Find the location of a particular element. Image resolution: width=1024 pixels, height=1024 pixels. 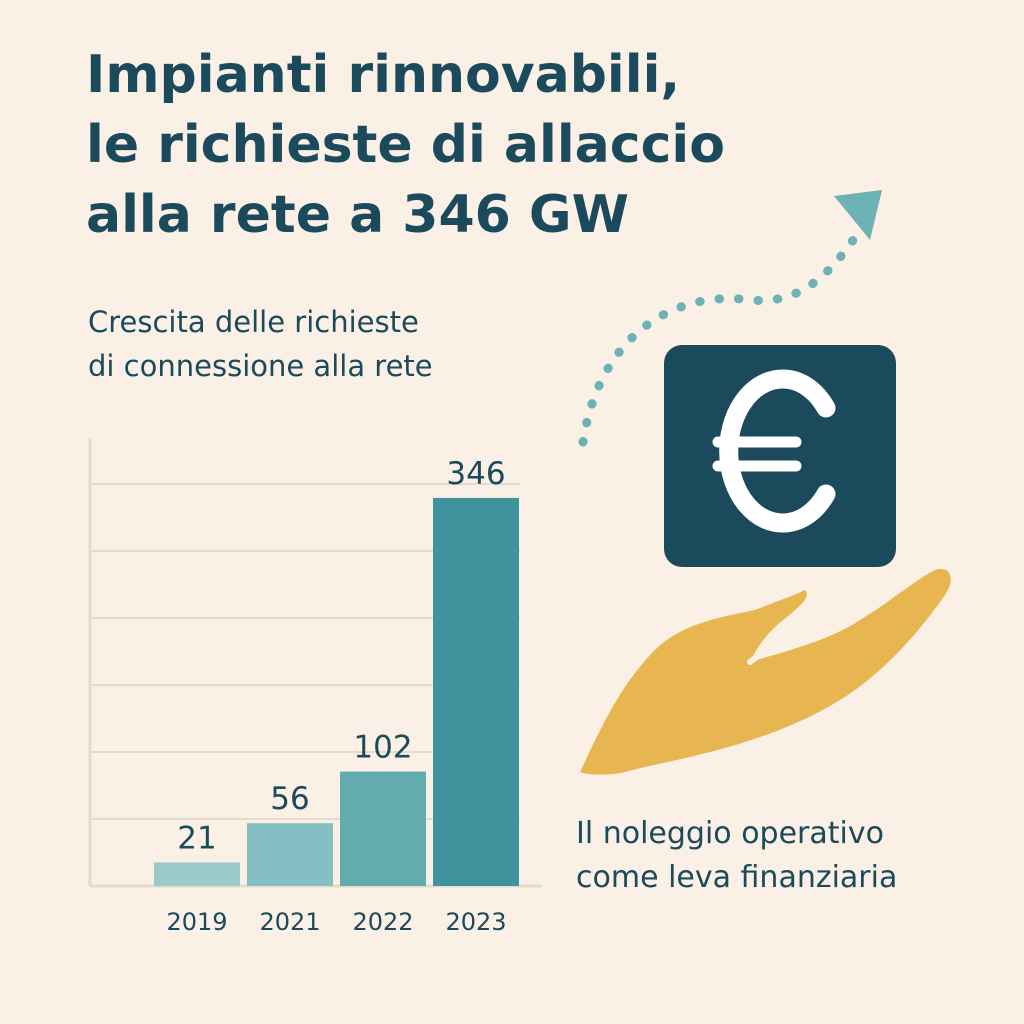

data-label-2021: 56 is located at coordinates (289, 799).